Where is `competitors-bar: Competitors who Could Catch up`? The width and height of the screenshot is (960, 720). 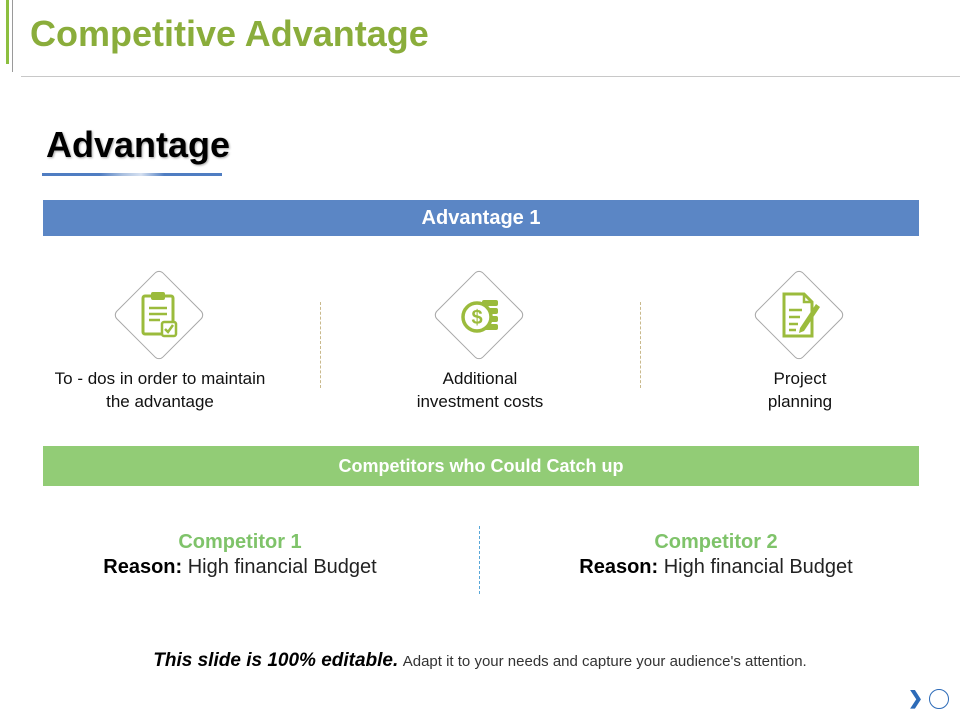 competitors-bar: Competitors who Could Catch up is located at coordinates (481, 466).